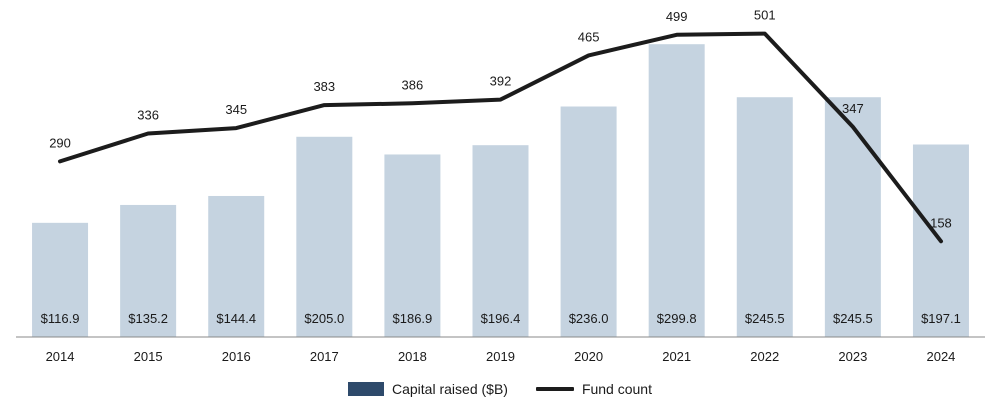 The image size is (1000, 419). I want to click on fund-count-label-2019: 392, so click(501, 81).